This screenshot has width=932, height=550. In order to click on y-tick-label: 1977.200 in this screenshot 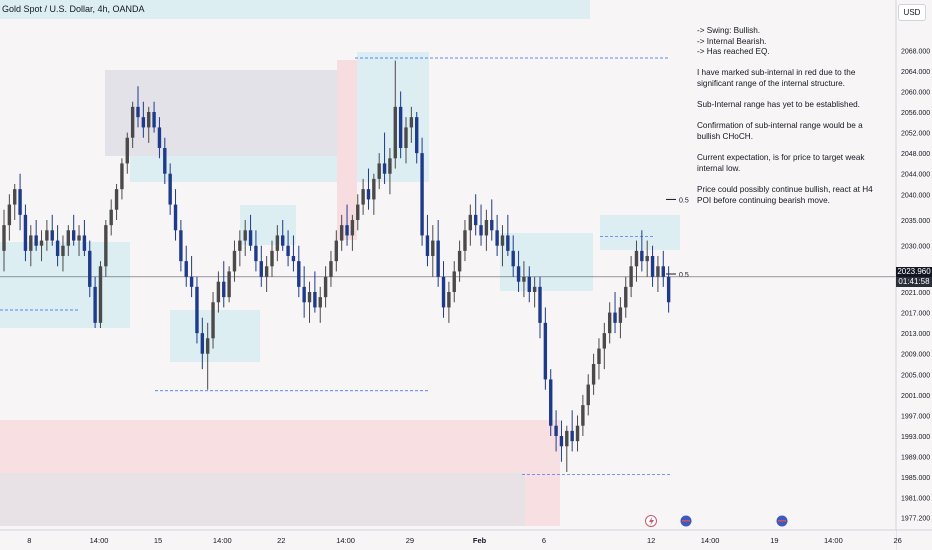, I will do `click(915, 518)`.